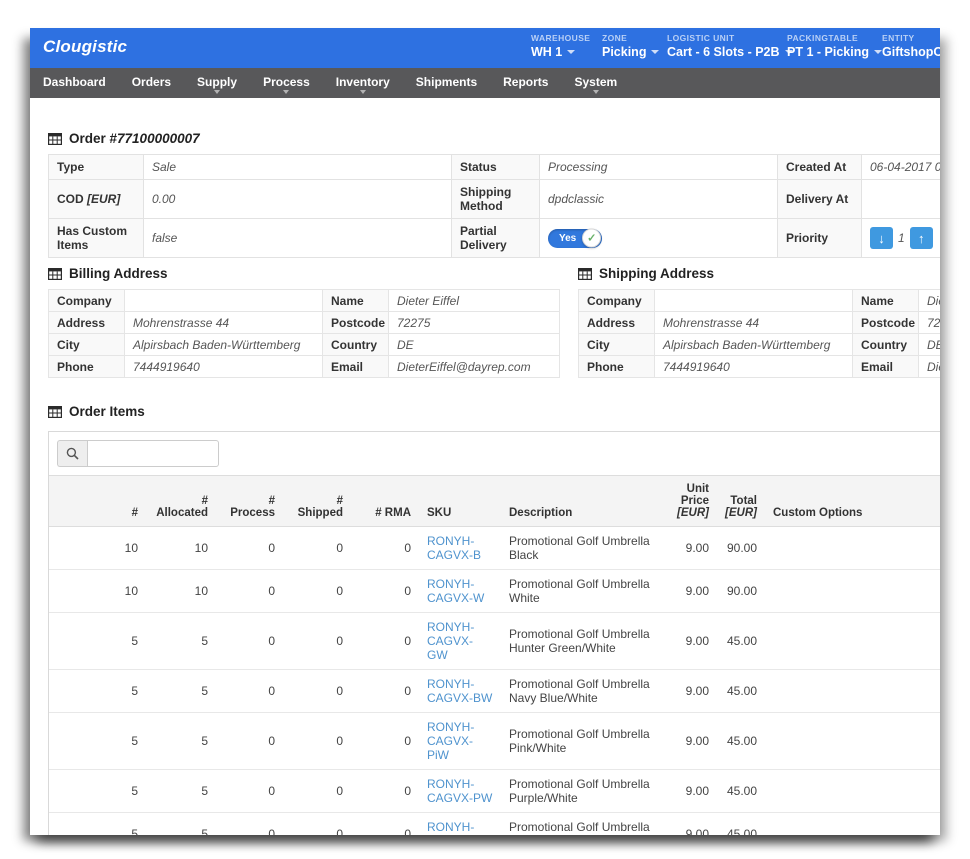  Describe the element at coordinates (151, 81) in the screenshot. I see `nav-item-orders: Orders` at that location.